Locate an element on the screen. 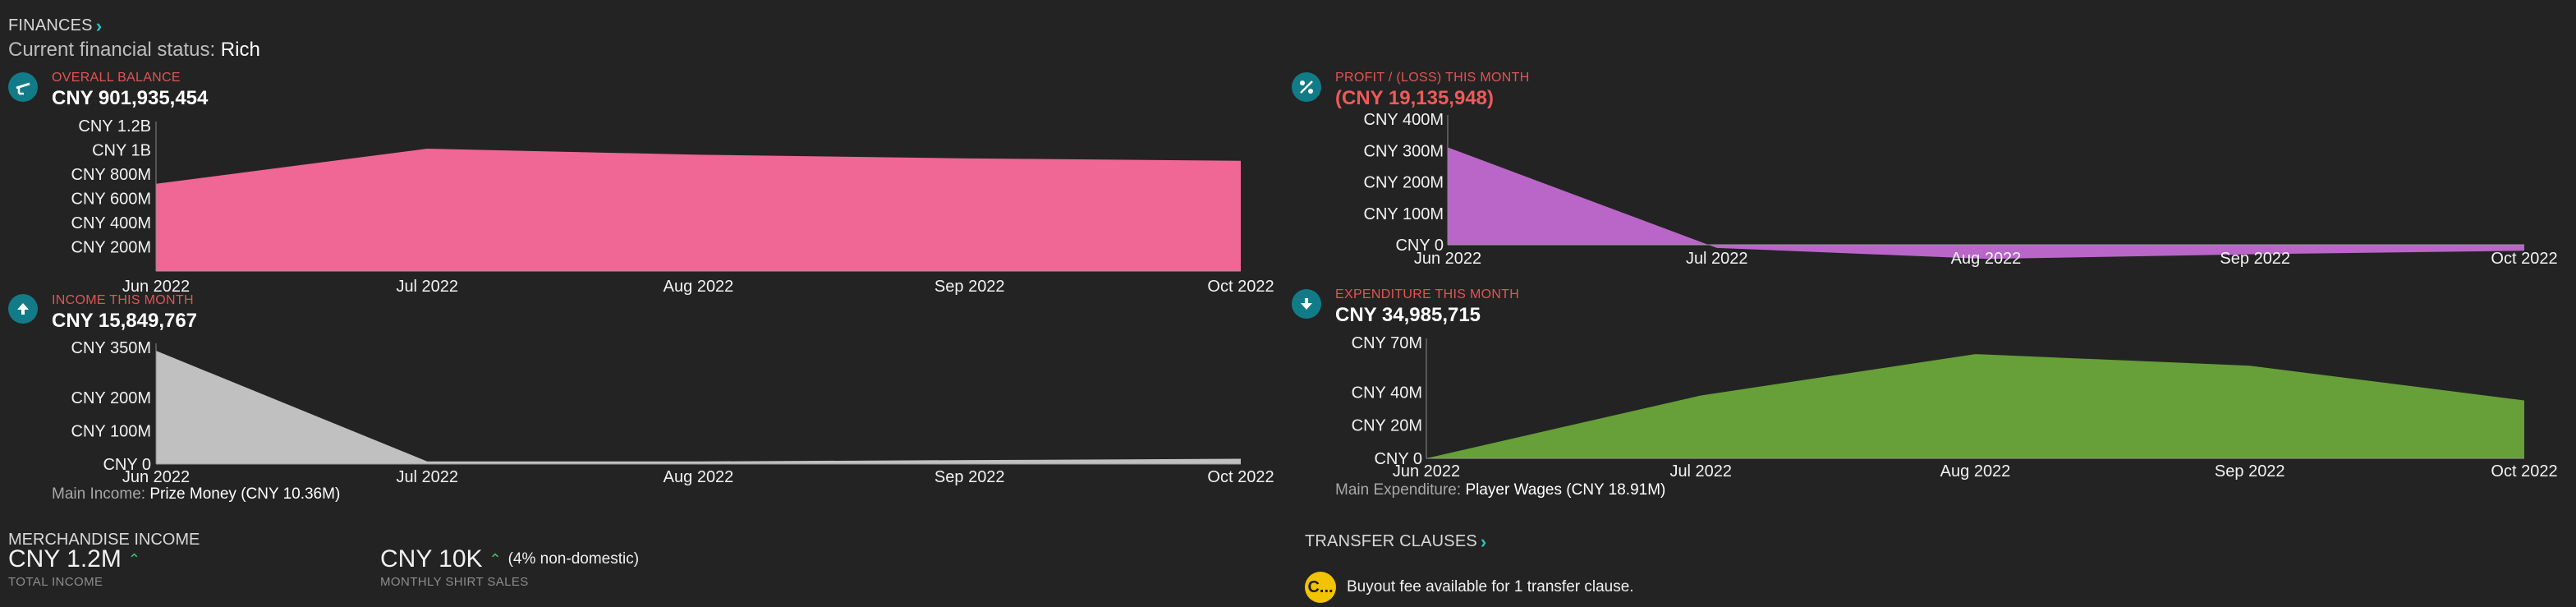  profit-value: (CNY 19,135,948) is located at coordinates (1415, 98).